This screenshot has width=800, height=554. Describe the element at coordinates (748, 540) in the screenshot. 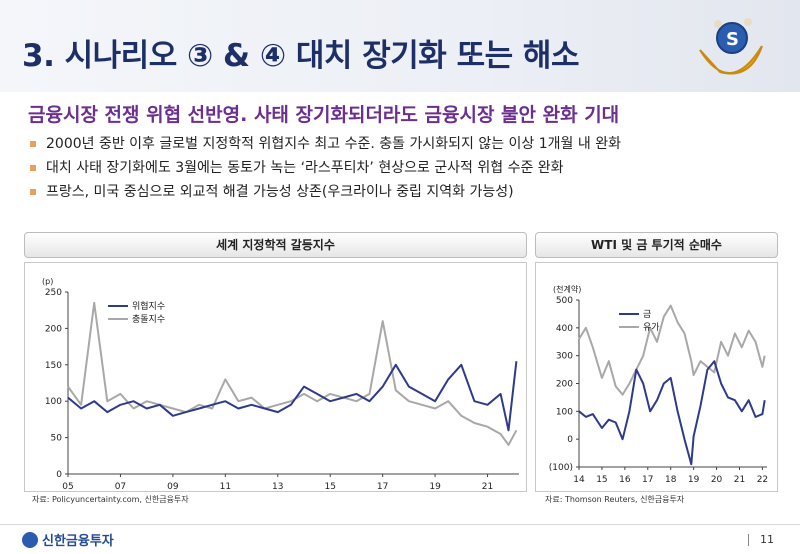

I see `page-separator` at that location.